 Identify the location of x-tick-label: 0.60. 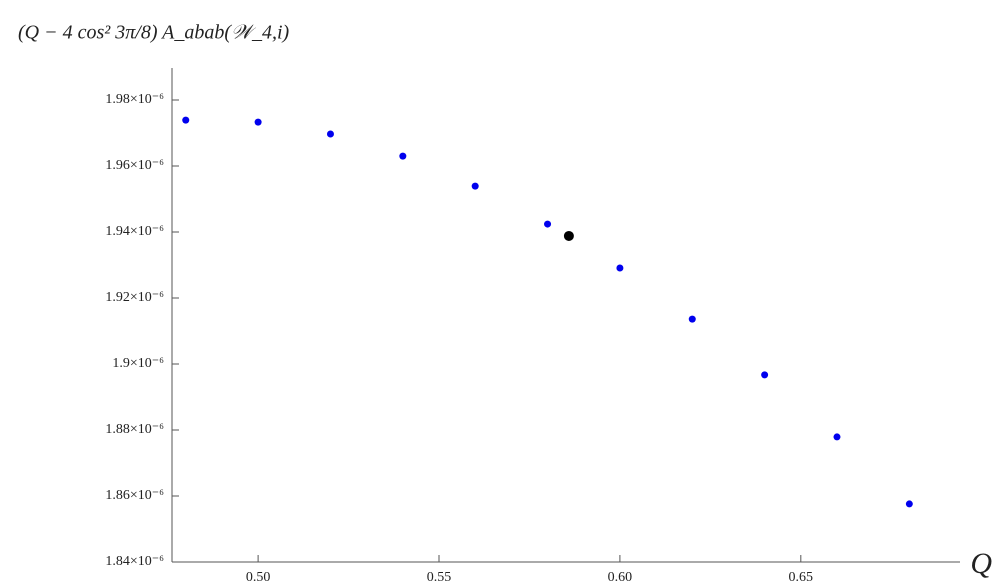
(620, 577).